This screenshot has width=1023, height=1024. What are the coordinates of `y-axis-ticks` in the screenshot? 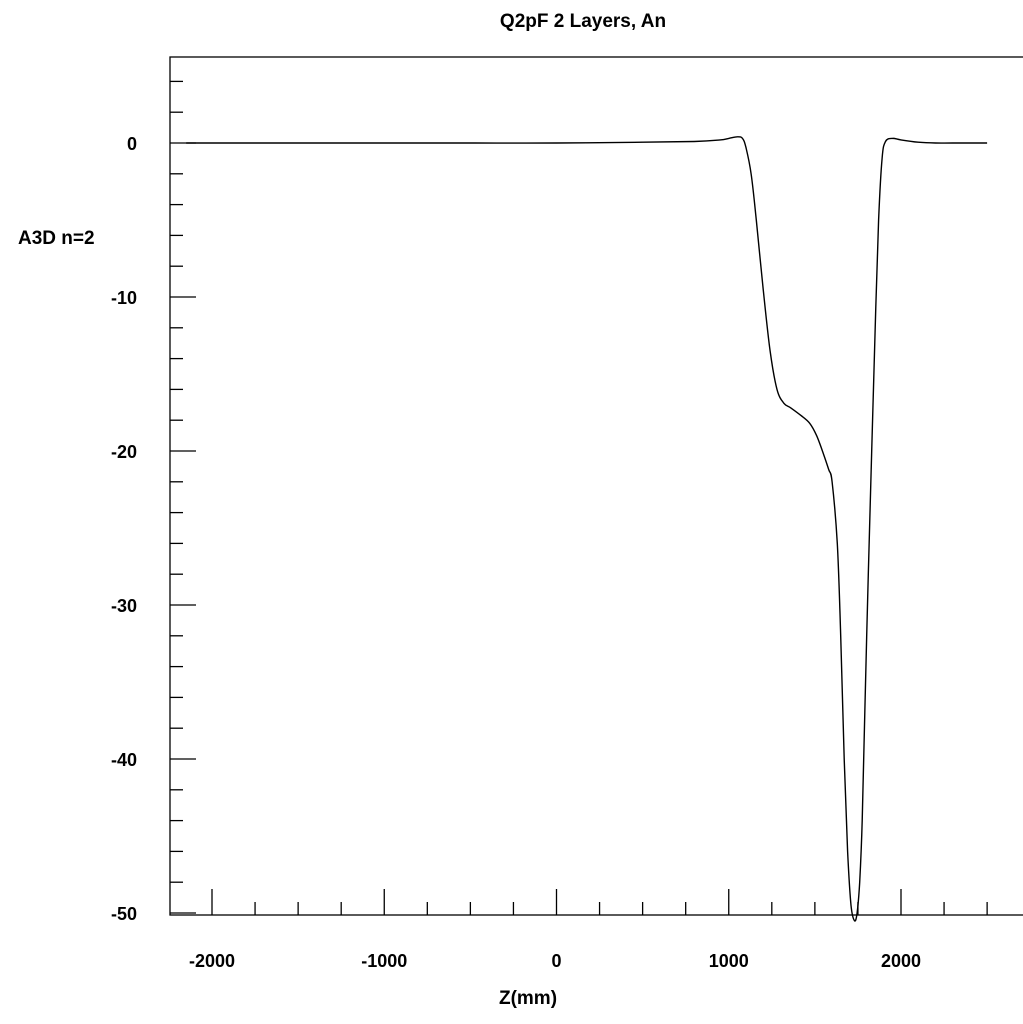 It's located at (183, 497).